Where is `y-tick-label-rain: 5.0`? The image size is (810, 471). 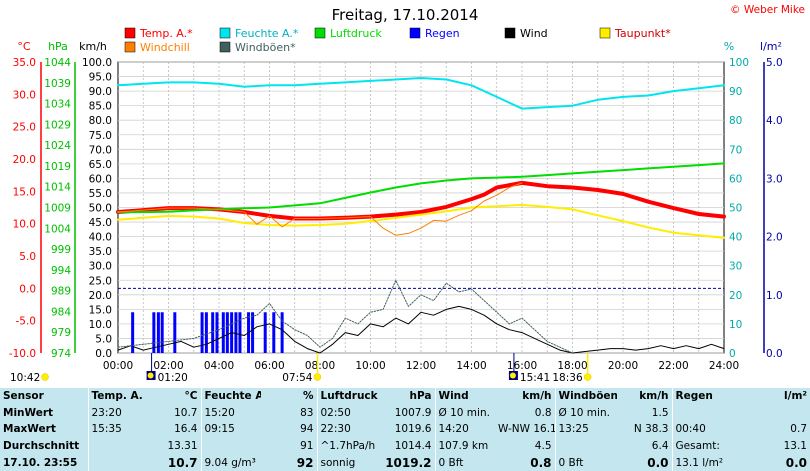
y-tick-label-rain: 5.0 is located at coordinates (774, 63).